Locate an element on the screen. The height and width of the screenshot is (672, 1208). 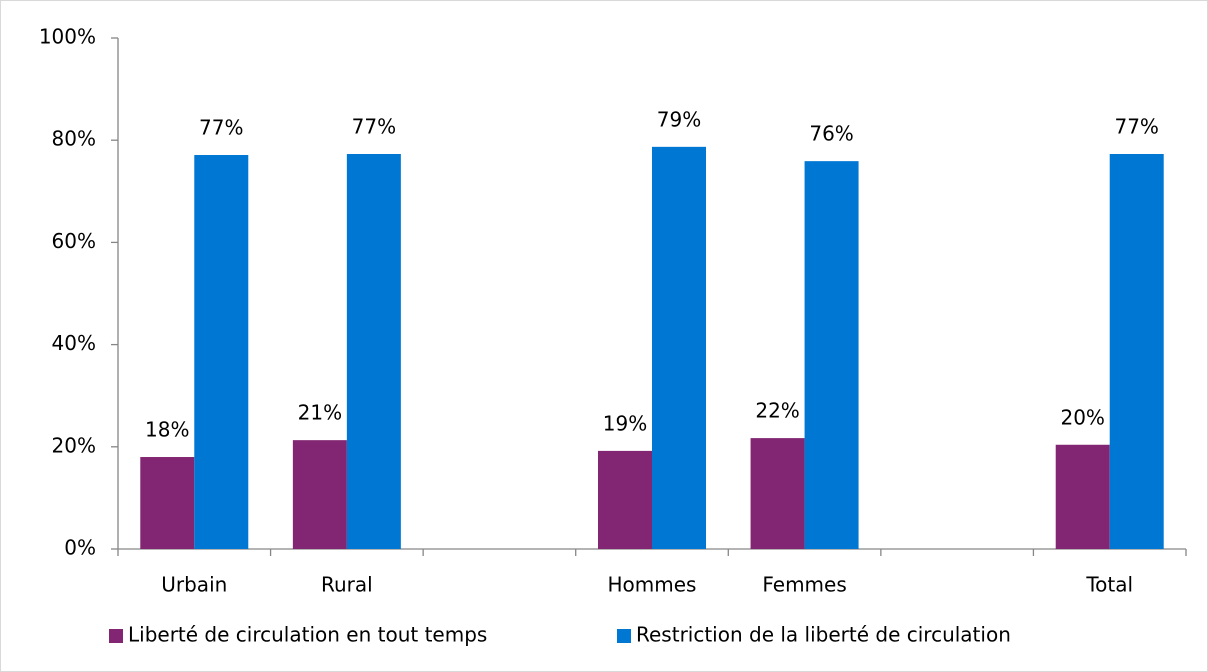
y-tick-label: 80% is located at coordinates (74, 139).